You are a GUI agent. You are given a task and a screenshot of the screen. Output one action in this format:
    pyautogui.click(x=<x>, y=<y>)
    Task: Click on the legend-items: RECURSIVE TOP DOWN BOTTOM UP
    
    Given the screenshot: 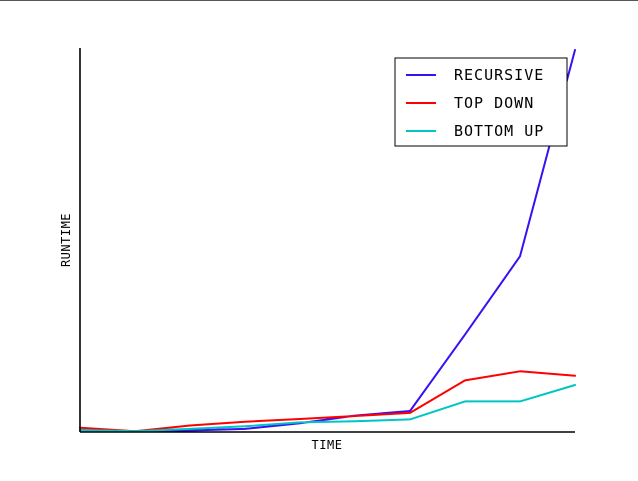 What is the action you would take?
    pyautogui.click(x=475, y=103)
    